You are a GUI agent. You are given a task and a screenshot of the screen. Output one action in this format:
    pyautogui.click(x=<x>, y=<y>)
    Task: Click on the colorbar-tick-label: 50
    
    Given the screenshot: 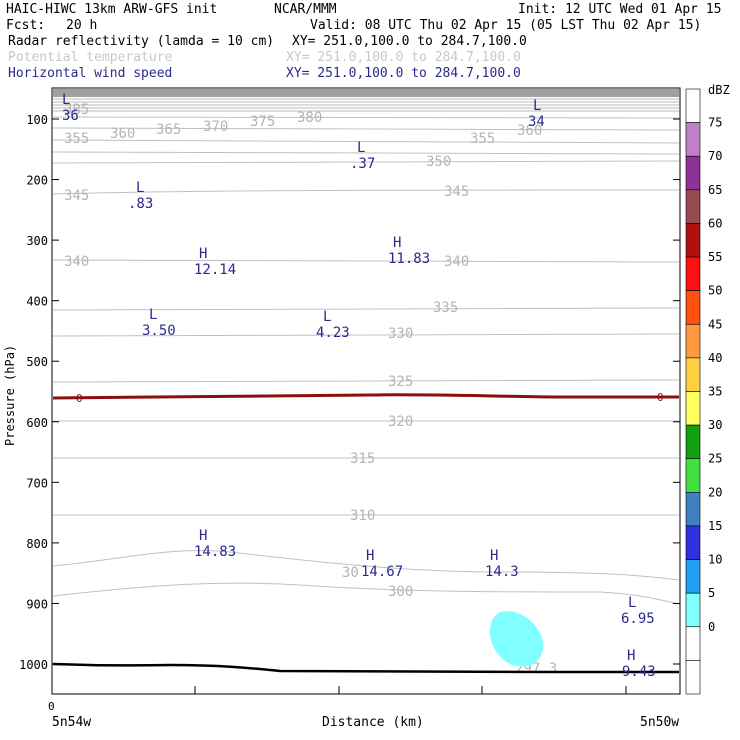 What is the action you would take?
    pyautogui.click(x=715, y=291)
    